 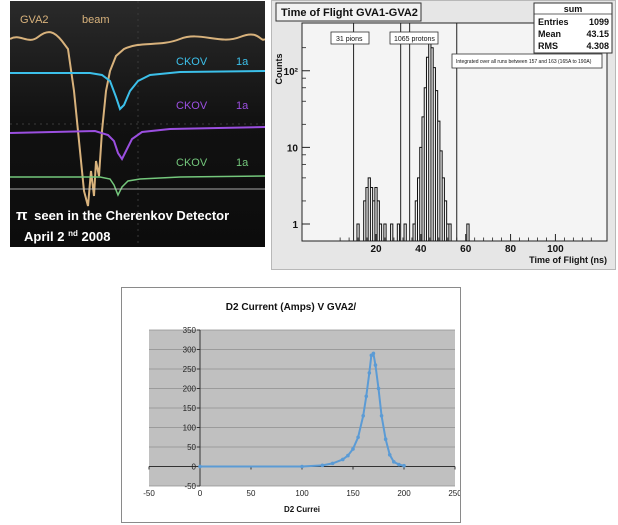 I want to click on gva2-label: GVA2, so click(x=34, y=20).